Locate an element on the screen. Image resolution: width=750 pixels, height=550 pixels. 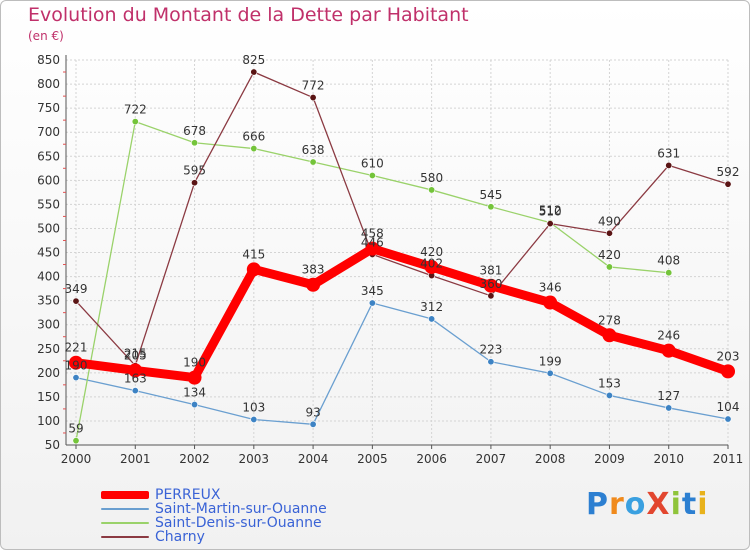
logo-letter: X is located at coordinates (658, 504).